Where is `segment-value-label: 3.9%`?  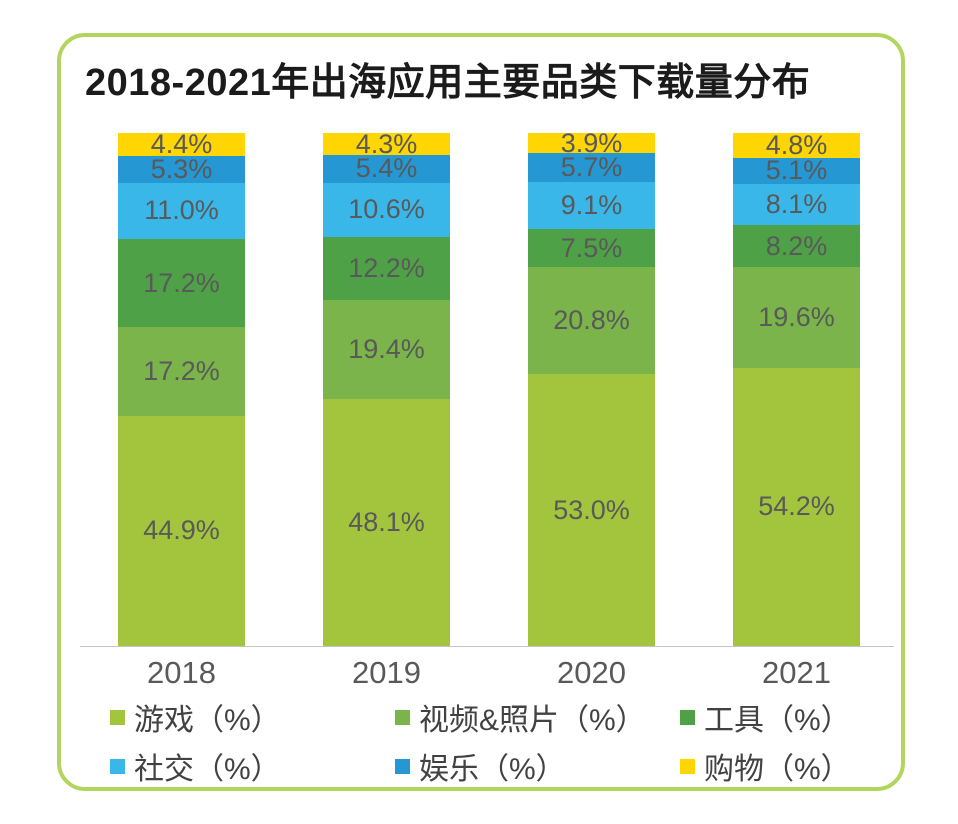 segment-value-label: 3.9% is located at coordinates (591, 142).